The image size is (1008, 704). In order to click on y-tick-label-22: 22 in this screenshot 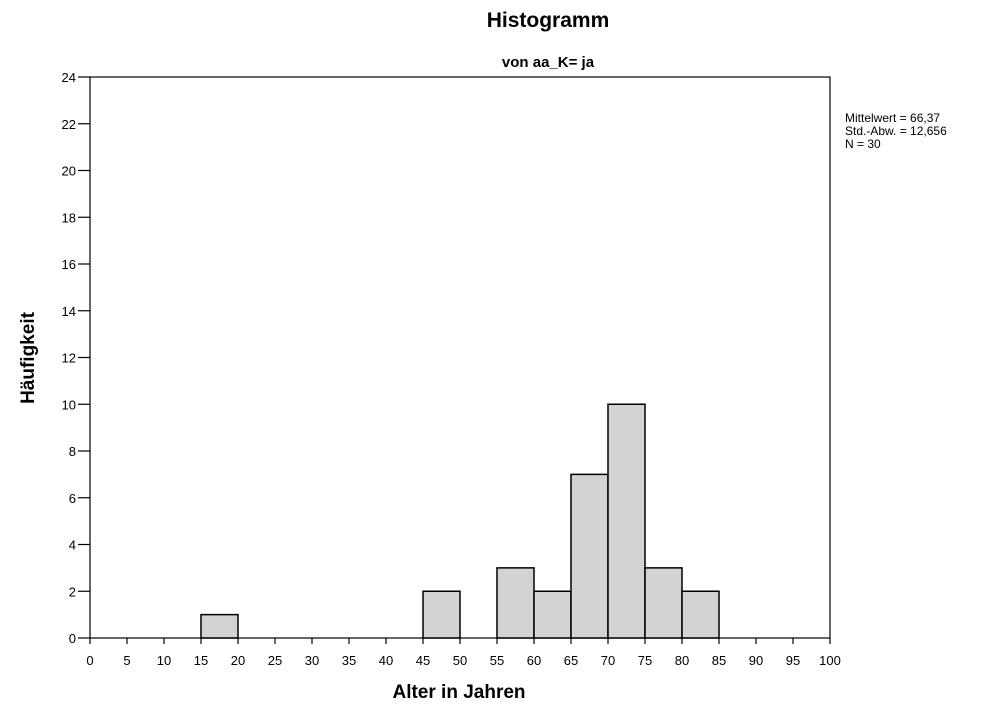, I will do `click(69, 124)`.